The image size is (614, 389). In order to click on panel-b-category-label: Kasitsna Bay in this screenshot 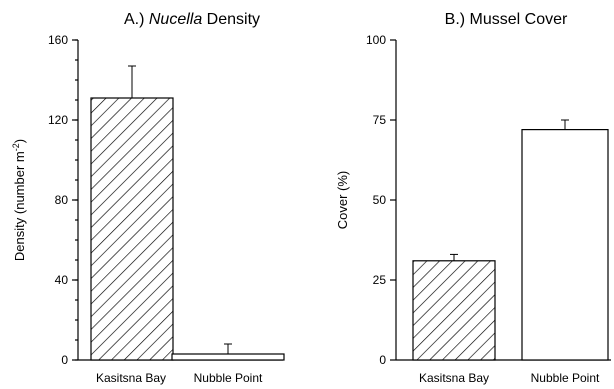, I will do `click(454, 378)`.